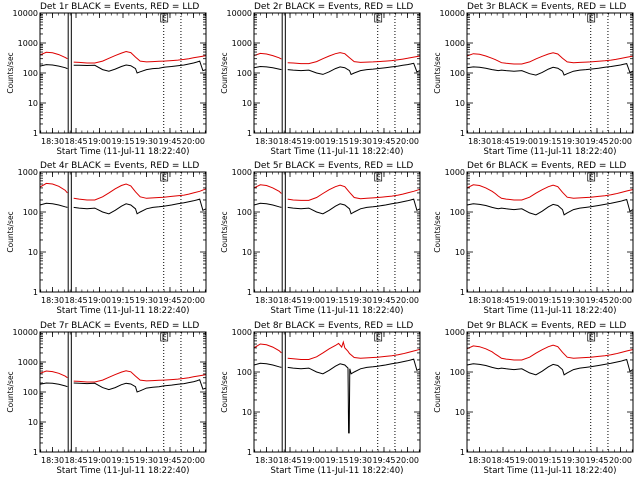 The width and height of the screenshot is (640, 480). I want to click on y-tick-label: 10000, so click(452, 13).